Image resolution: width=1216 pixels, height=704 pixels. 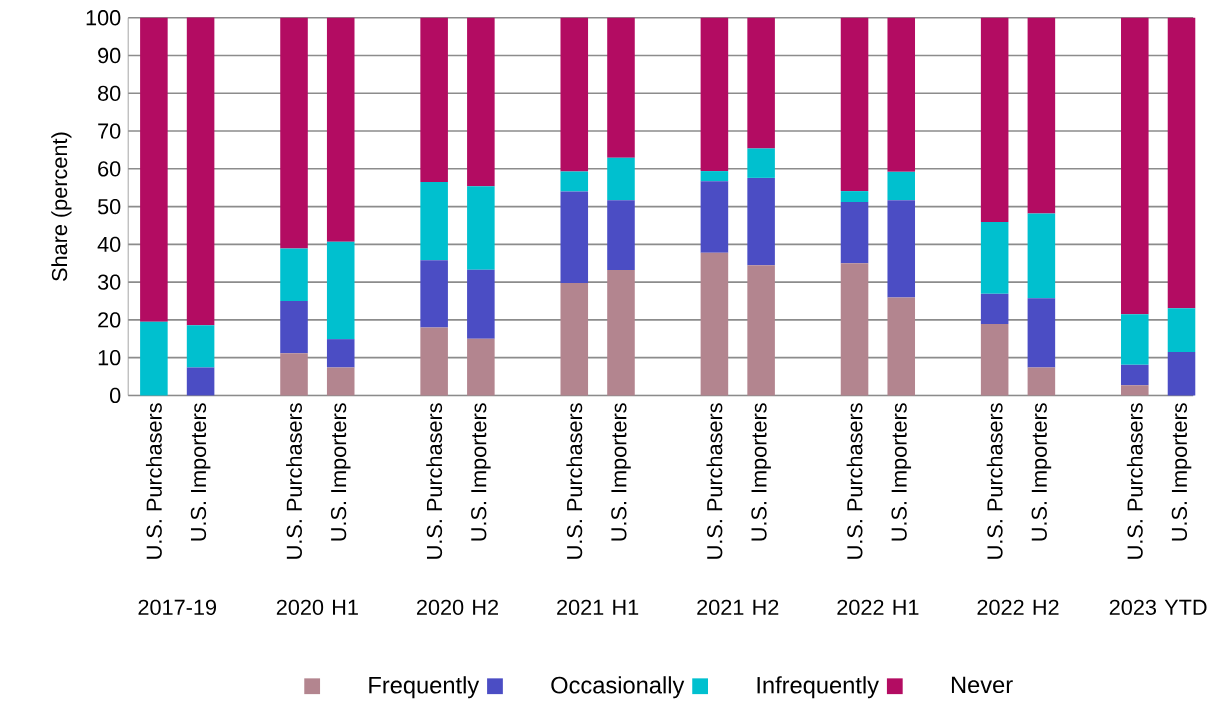 I want to click on y-tick-label: 90, so click(x=109, y=55).